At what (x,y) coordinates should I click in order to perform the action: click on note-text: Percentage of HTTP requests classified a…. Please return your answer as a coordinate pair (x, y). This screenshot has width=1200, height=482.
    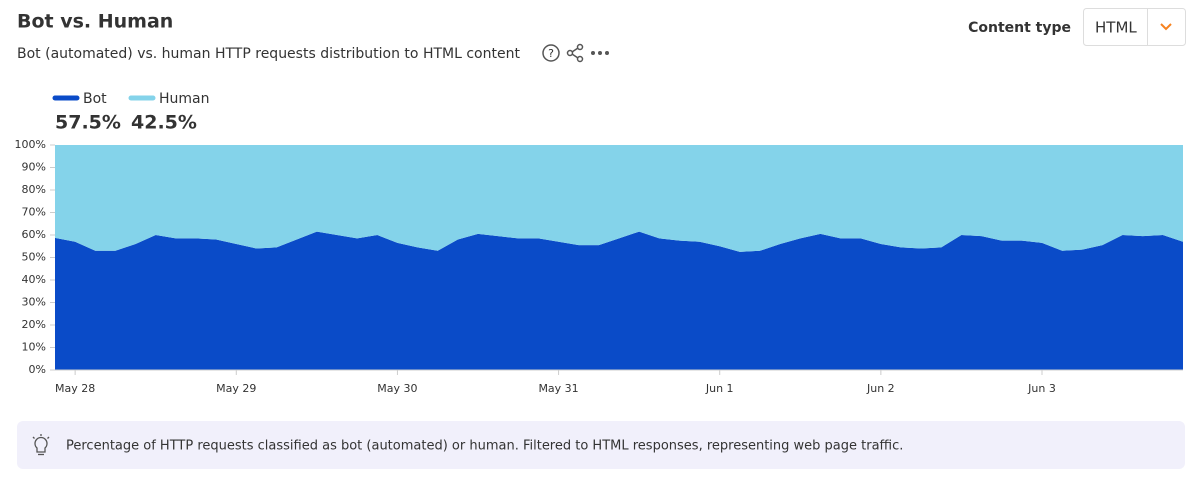
    Looking at the image, I should click on (484, 446).